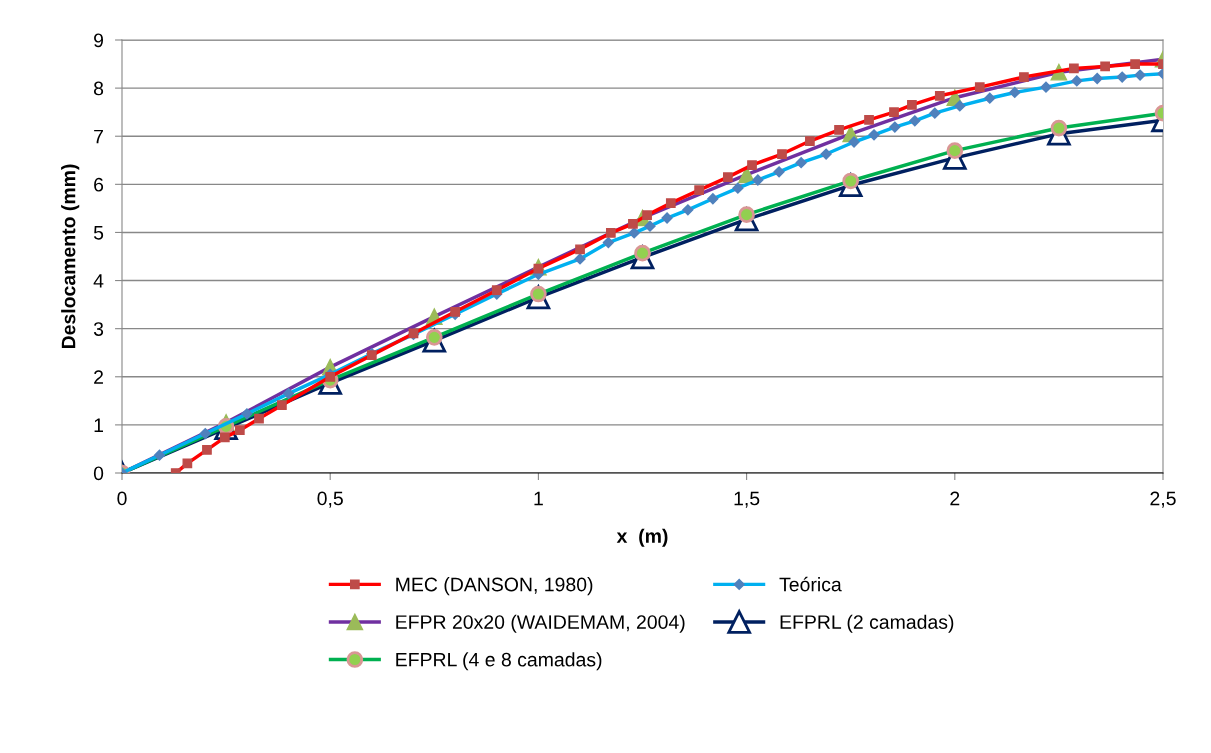  What do you see at coordinates (98, 88) in the screenshot?
I see `y-tick-label: 8` at bounding box center [98, 88].